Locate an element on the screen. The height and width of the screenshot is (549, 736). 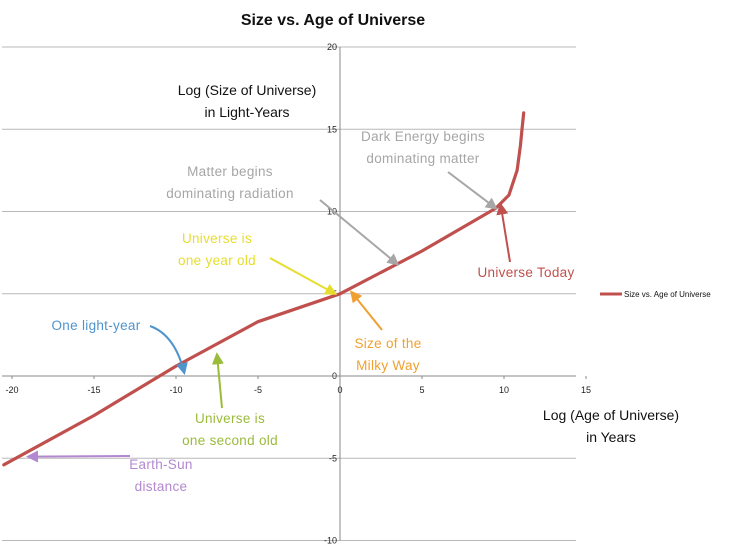
annotation-dark-energy-text: Dark Energy begins is located at coordinates (423, 136).